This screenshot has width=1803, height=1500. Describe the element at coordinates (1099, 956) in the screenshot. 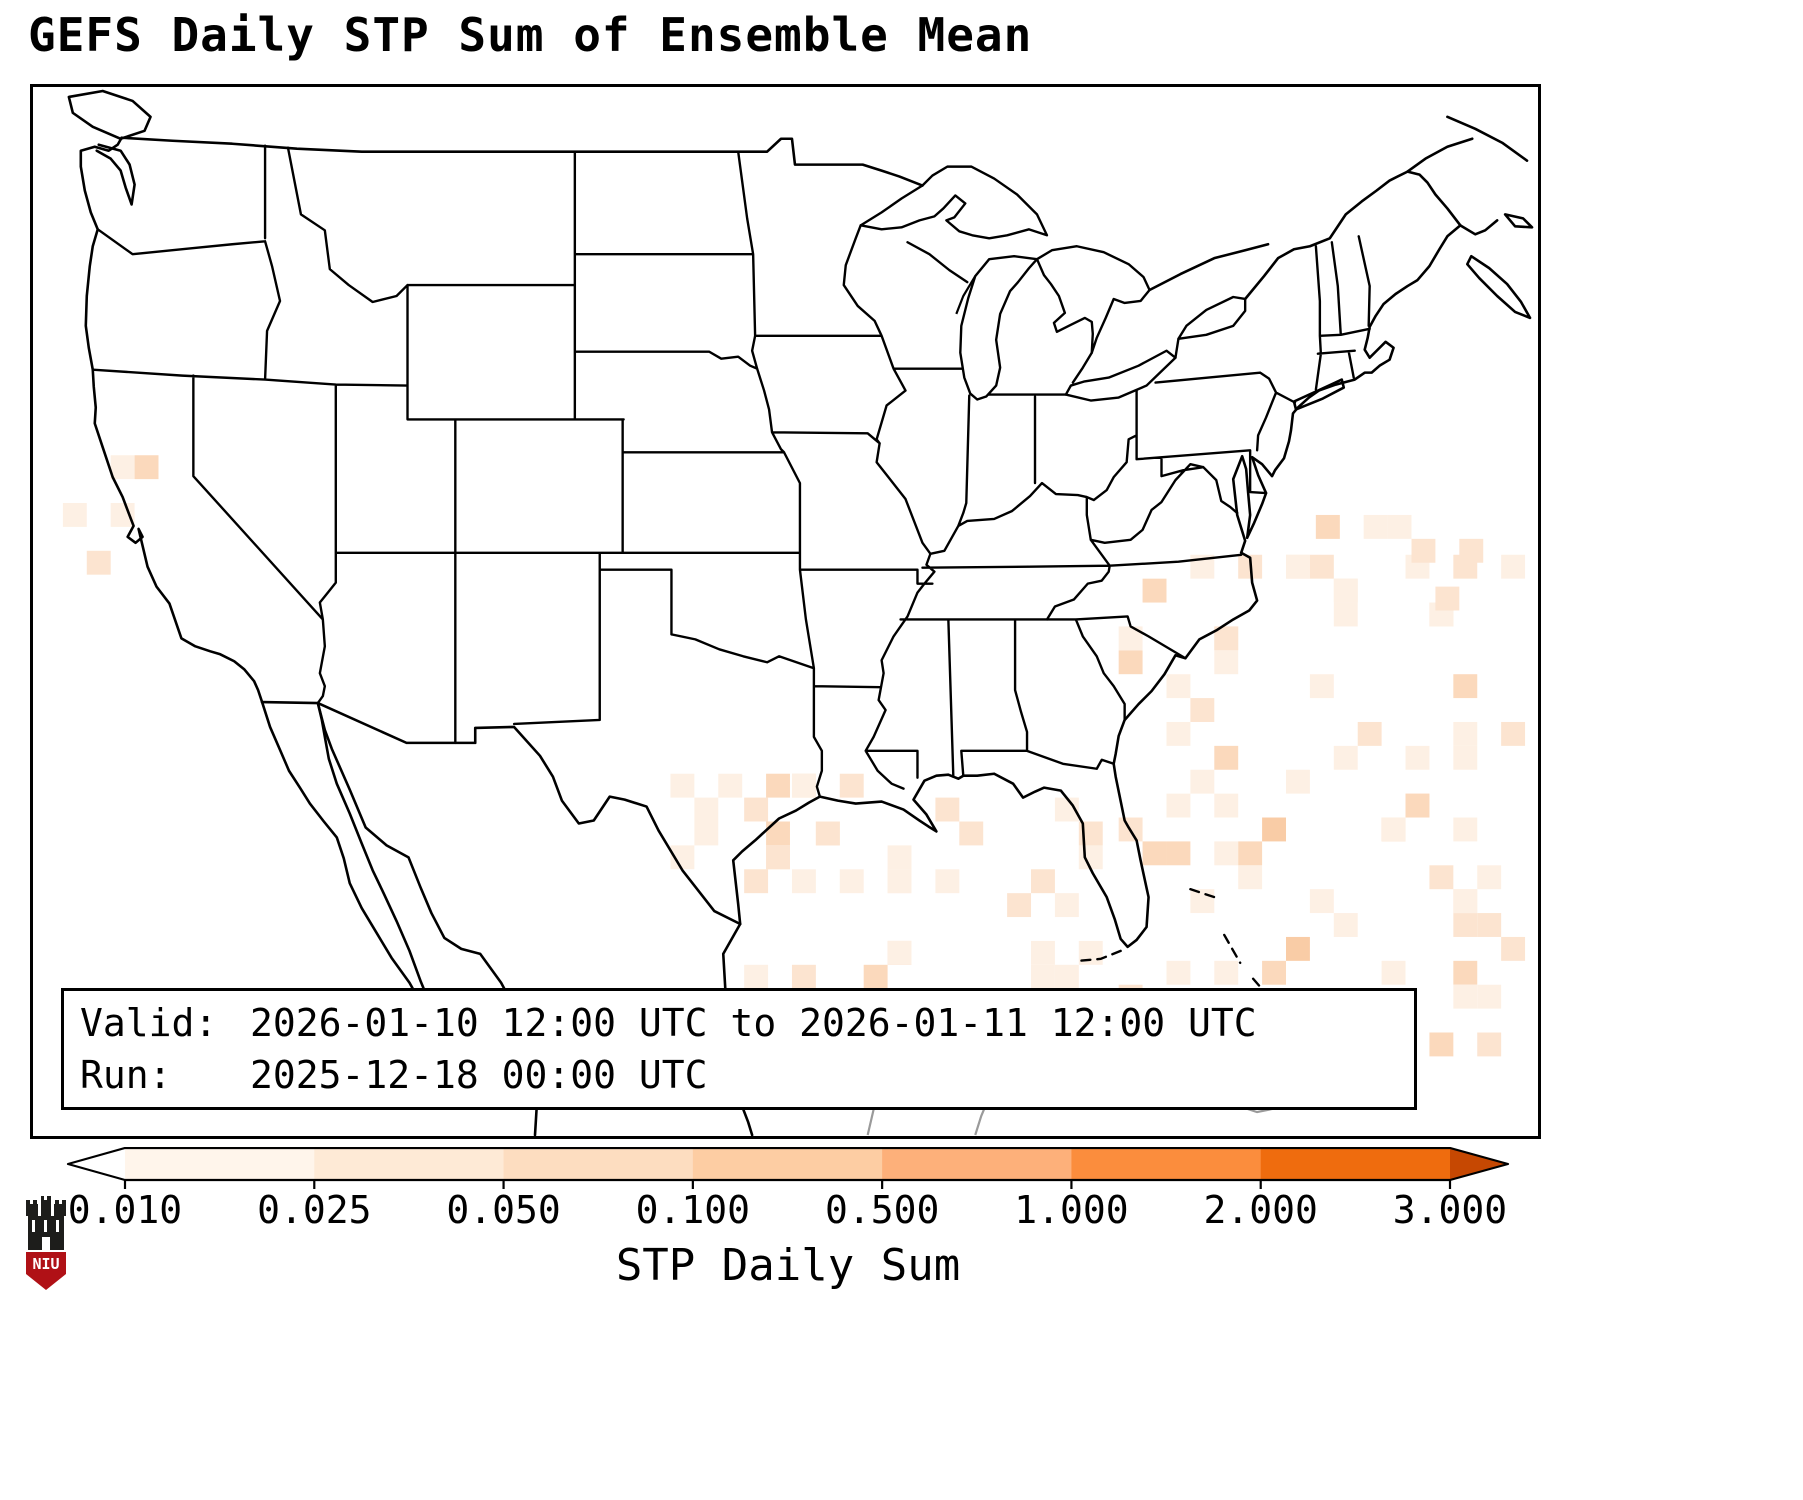

I see `florida-keys-dashed` at that location.